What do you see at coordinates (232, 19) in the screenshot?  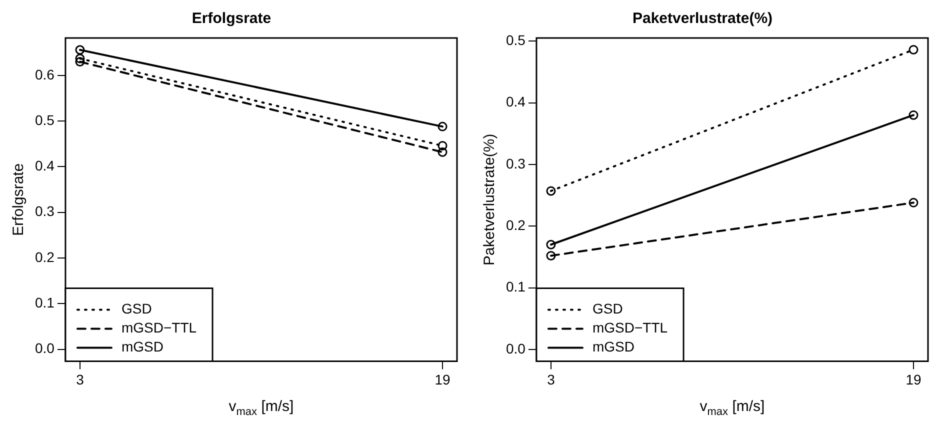 I see `chart-title: Erfolgsrate` at bounding box center [232, 19].